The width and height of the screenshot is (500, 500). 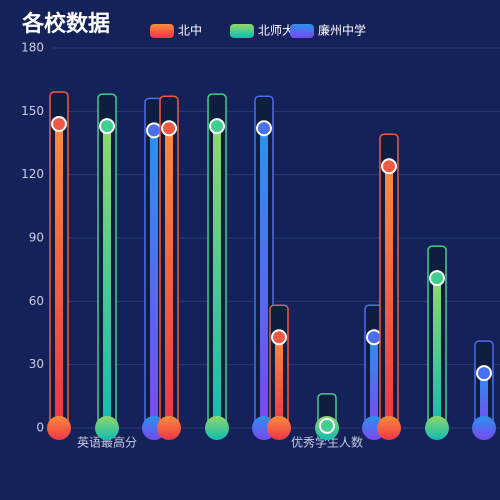 What do you see at coordinates (36, 238) in the screenshot?
I see `y-tick-label: 90` at bounding box center [36, 238].